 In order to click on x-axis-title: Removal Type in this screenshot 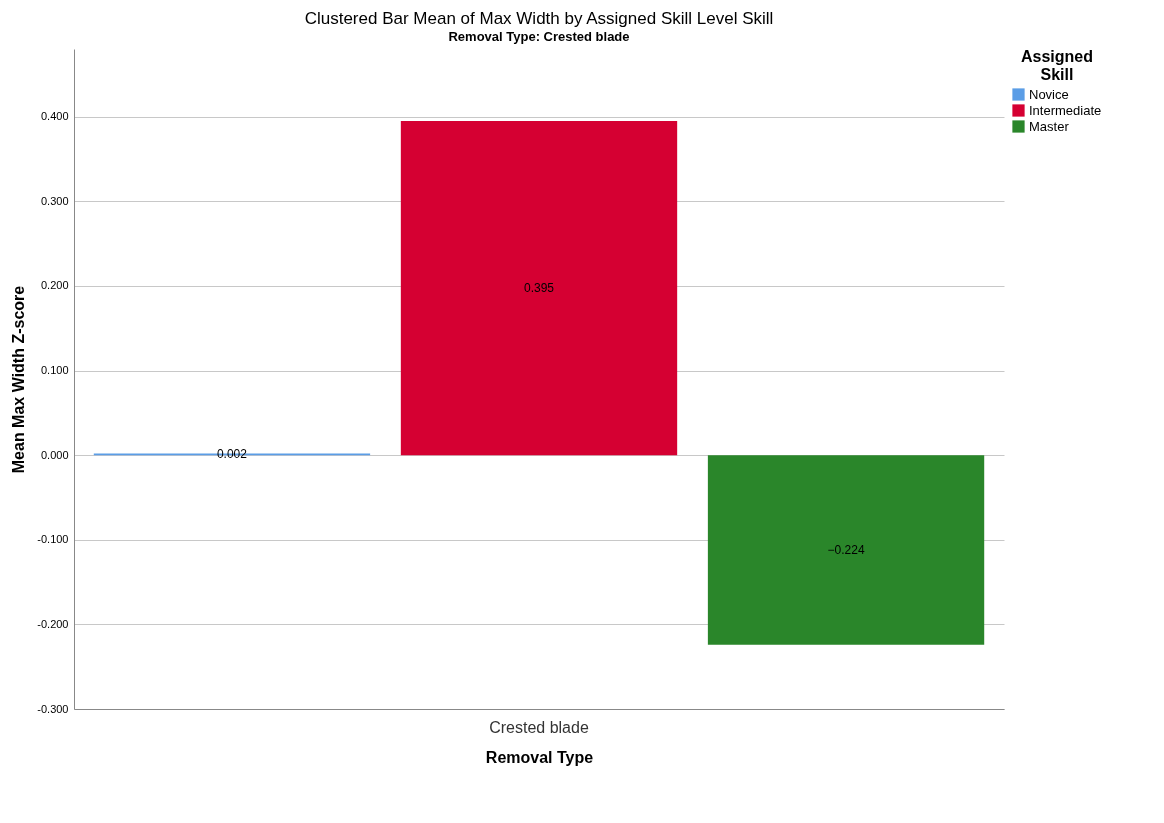, I will do `click(539, 757)`.